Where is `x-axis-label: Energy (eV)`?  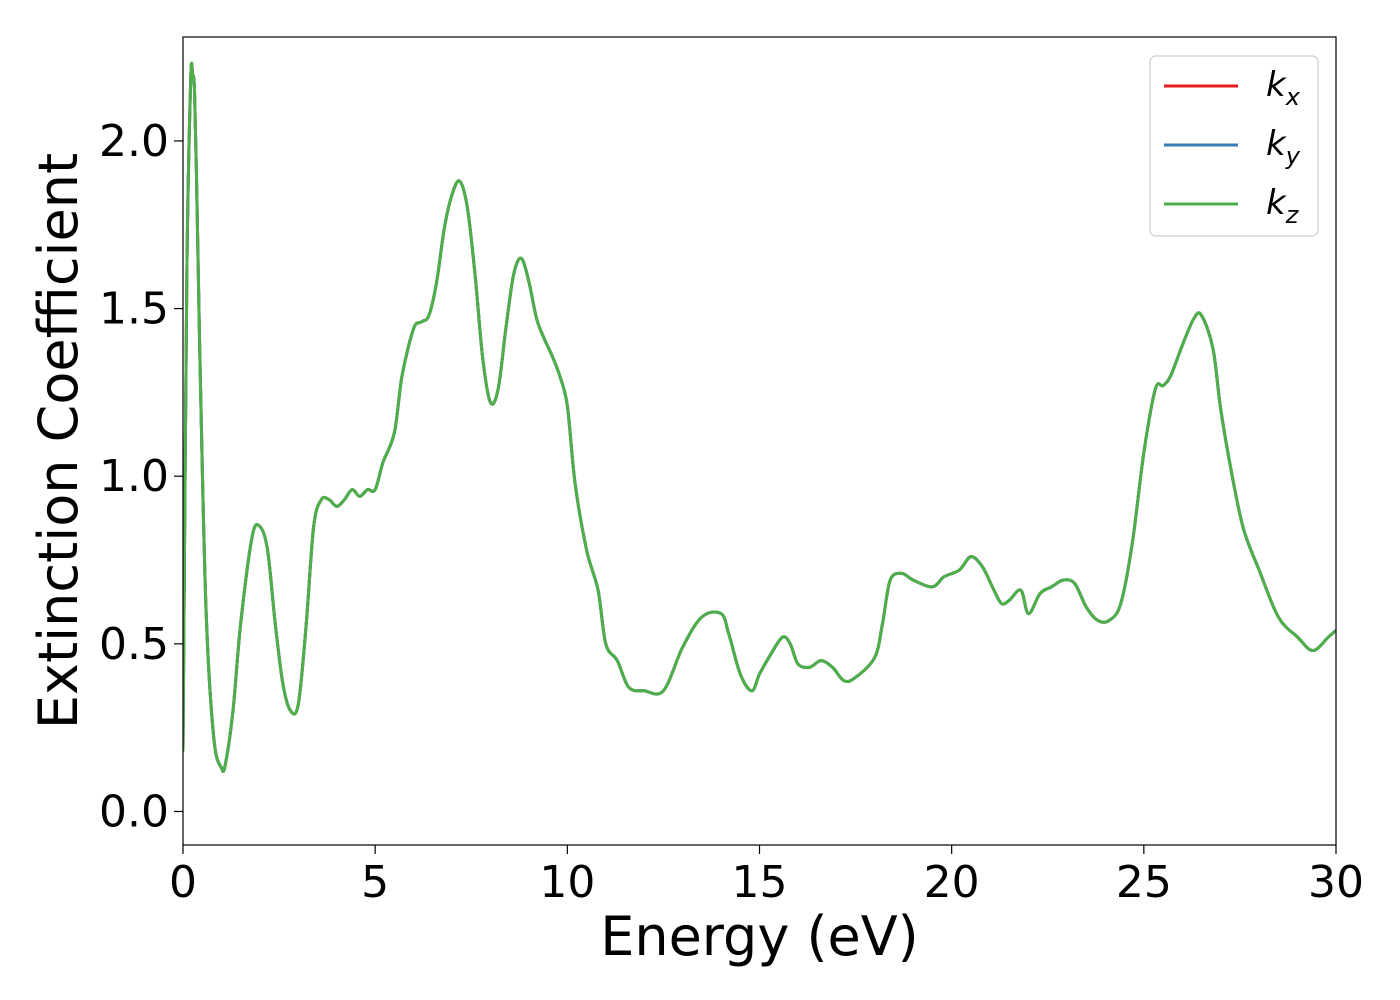
x-axis-label: Energy (eV) is located at coordinates (759, 936).